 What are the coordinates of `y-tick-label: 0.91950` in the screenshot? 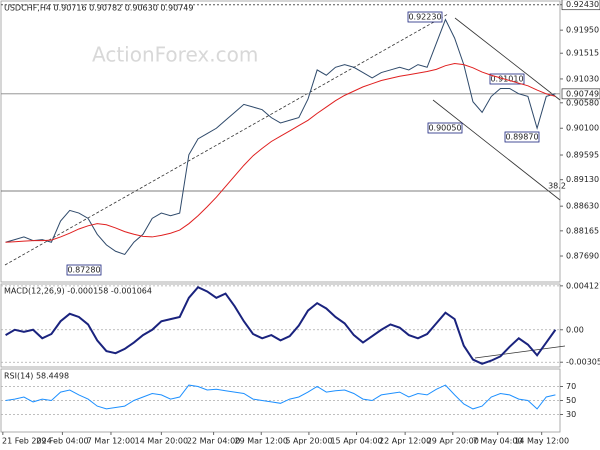 It's located at (582, 30).